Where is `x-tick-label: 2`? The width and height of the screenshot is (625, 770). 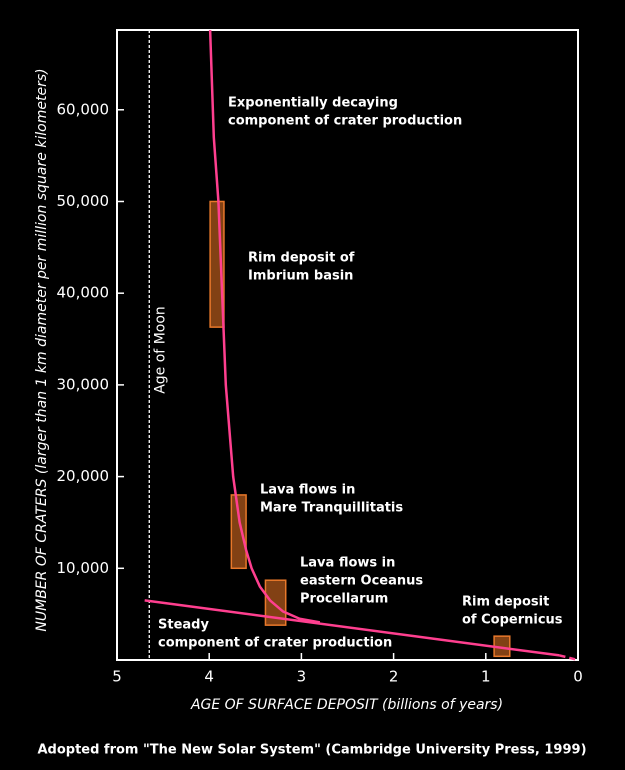 x-tick-label: 2 is located at coordinates (394, 677).